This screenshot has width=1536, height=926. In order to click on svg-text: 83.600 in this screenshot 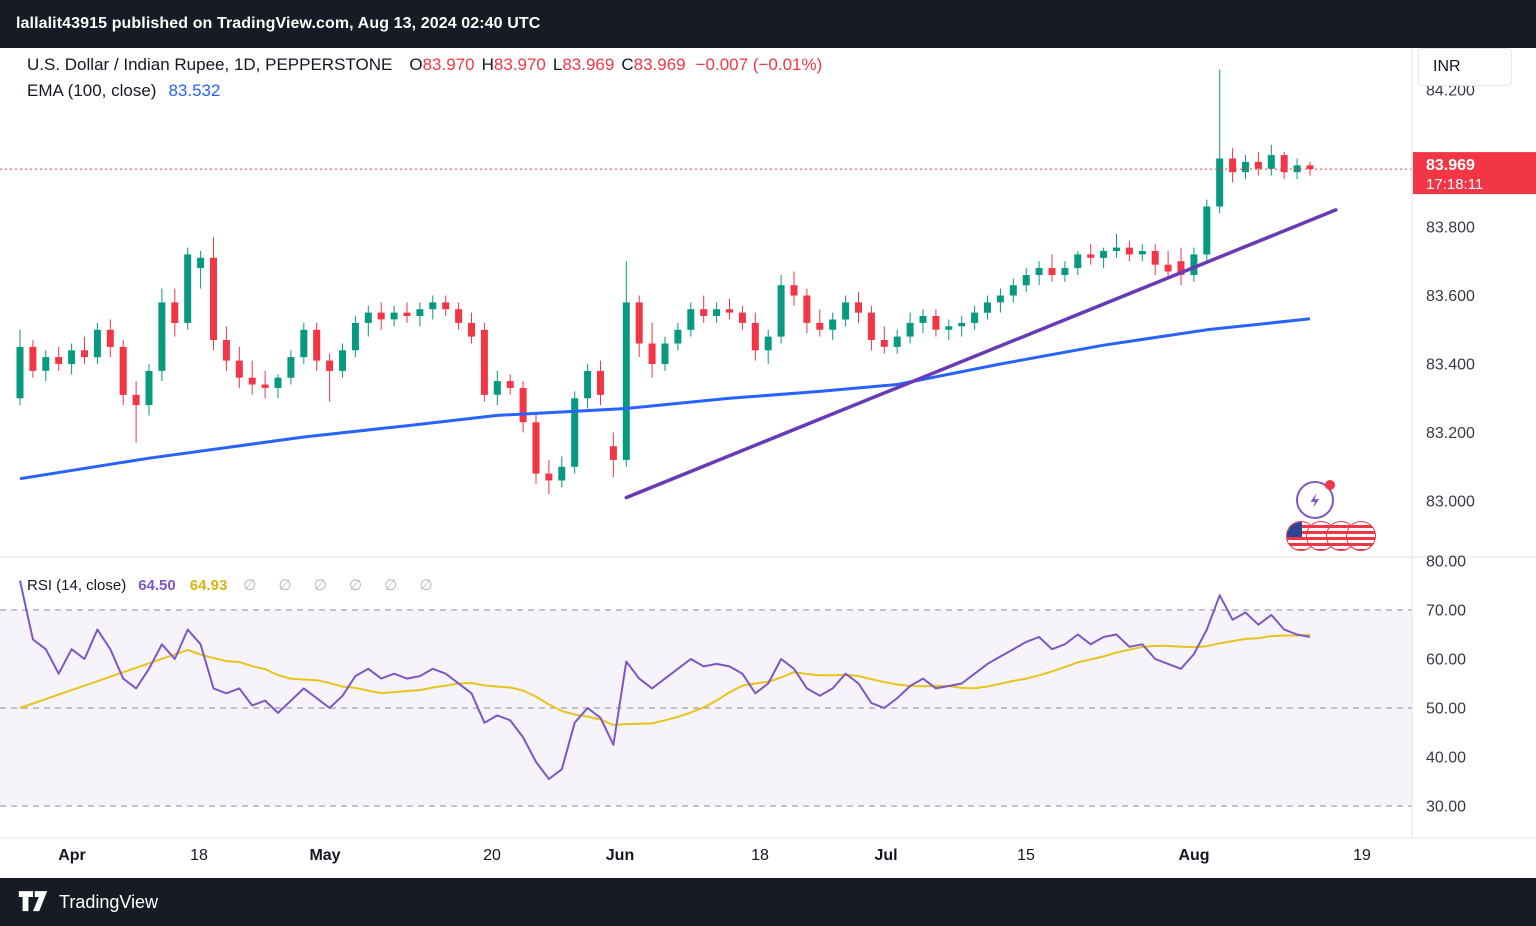, I will do `click(1450, 296)`.